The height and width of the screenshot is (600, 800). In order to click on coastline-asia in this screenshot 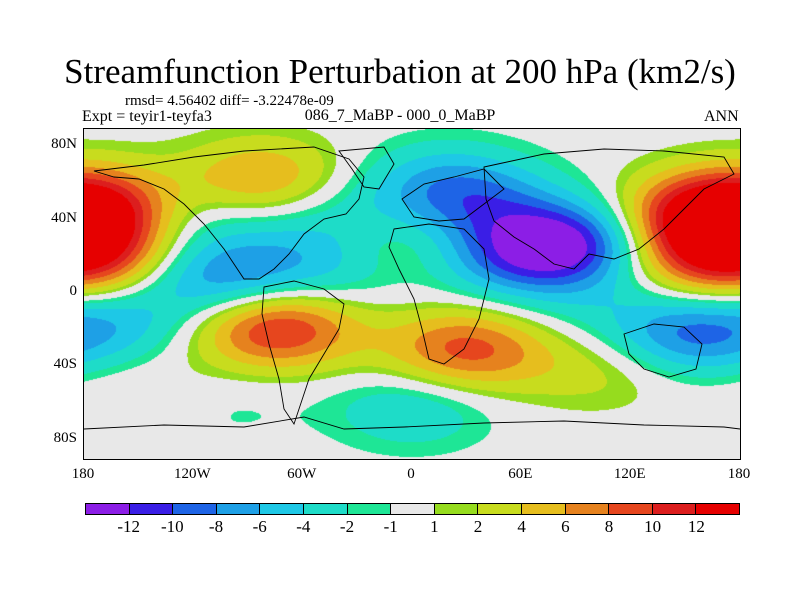, I will do `click(609, 209)`.